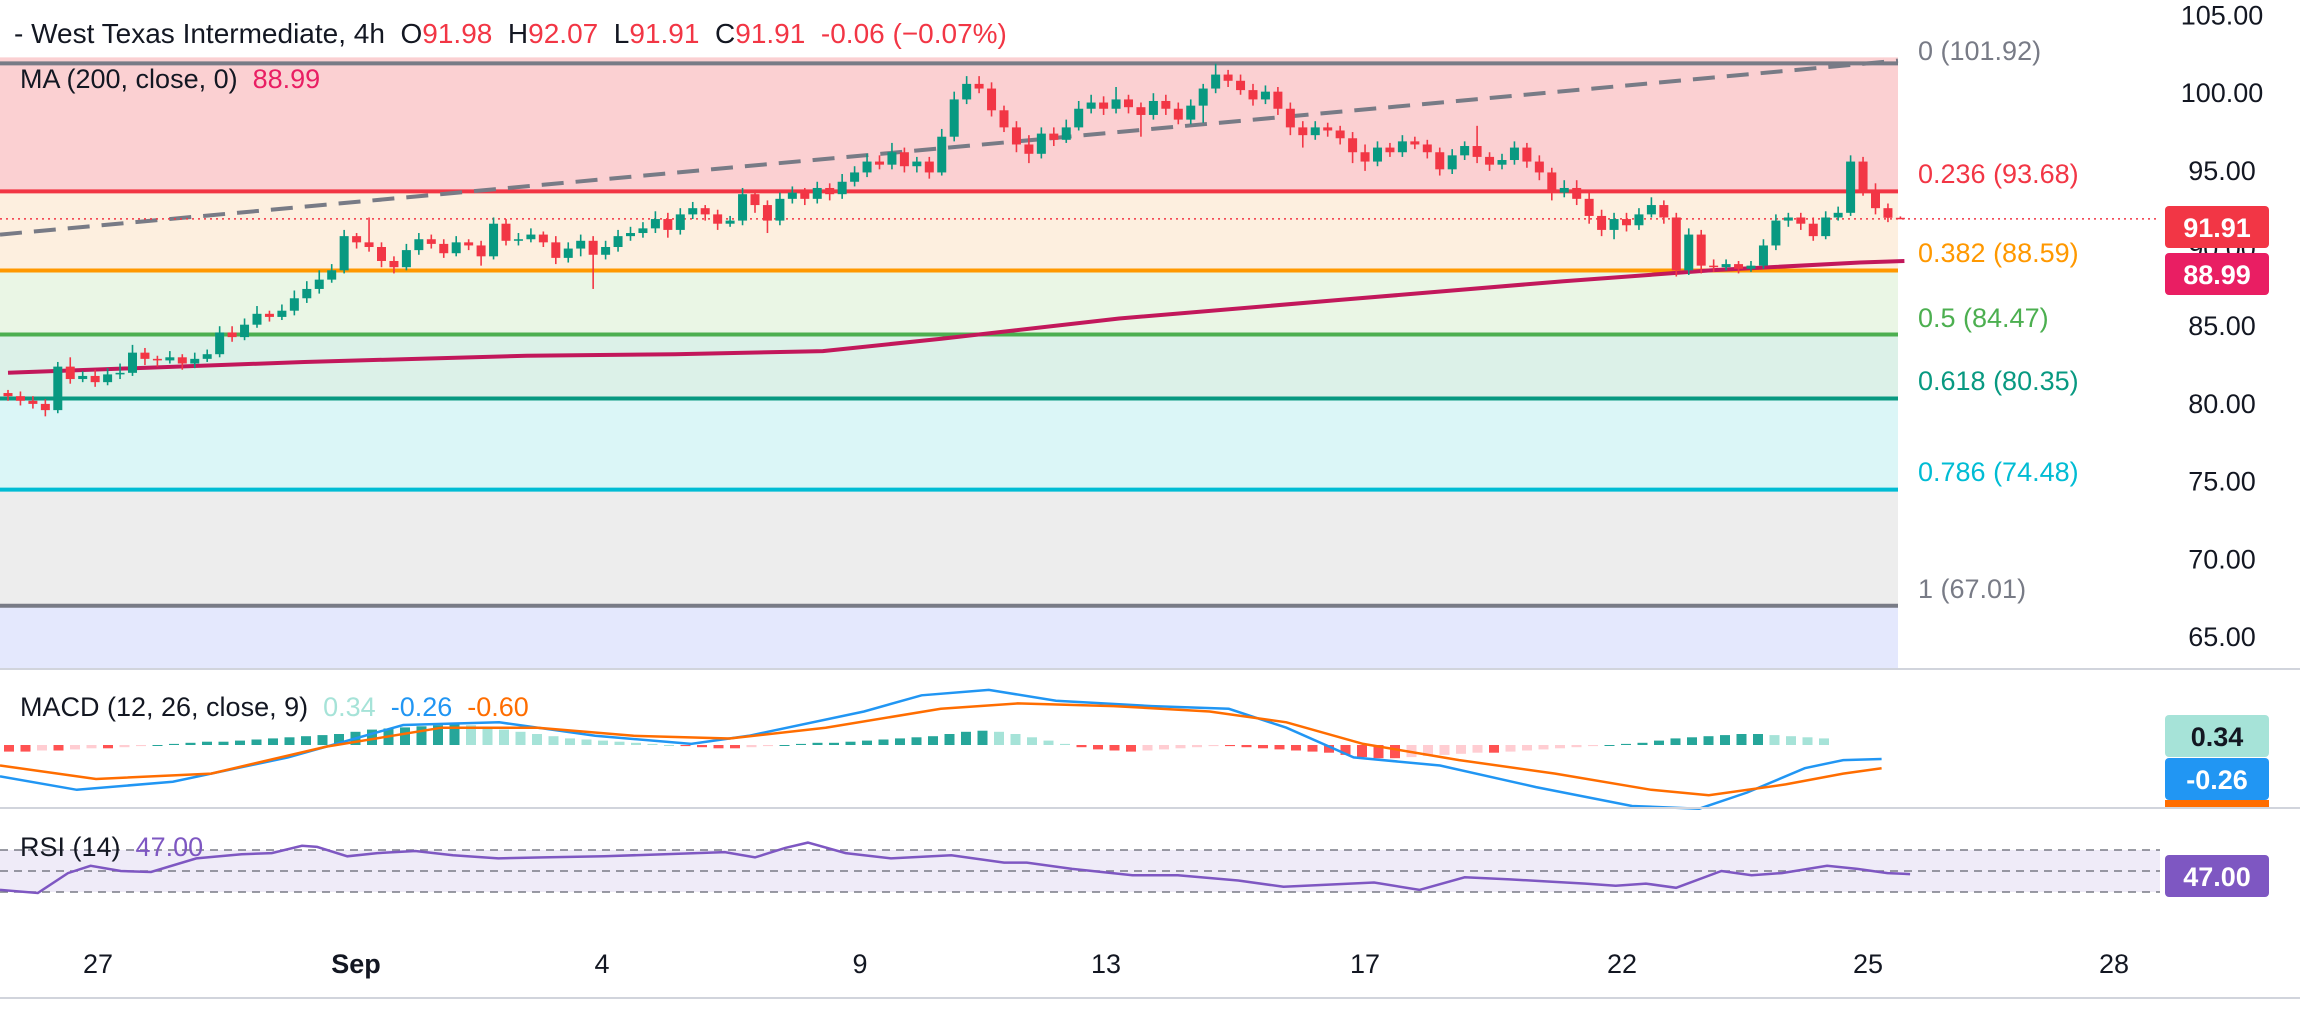 The image size is (2300, 1030). What do you see at coordinates (956, 317) in the screenshot?
I see `ma200-line` at bounding box center [956, 317].